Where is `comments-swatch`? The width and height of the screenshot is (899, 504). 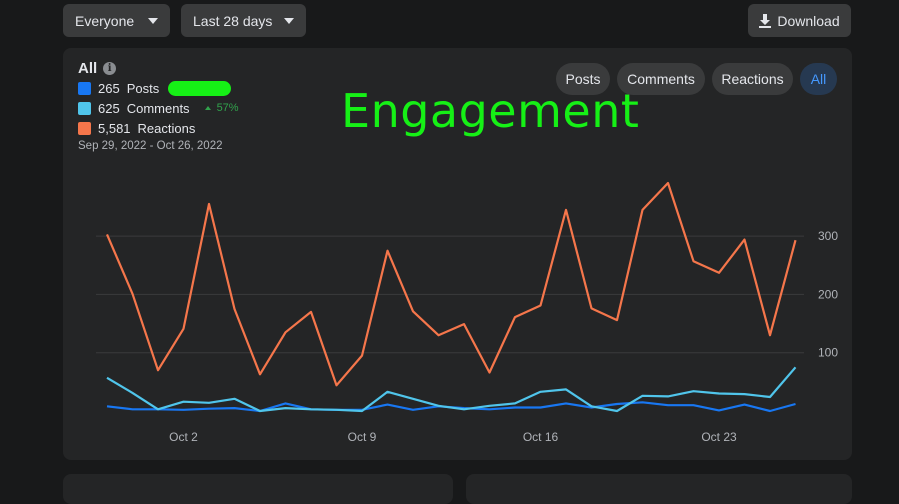 comments-swatch is located at coordinates (84, 108).